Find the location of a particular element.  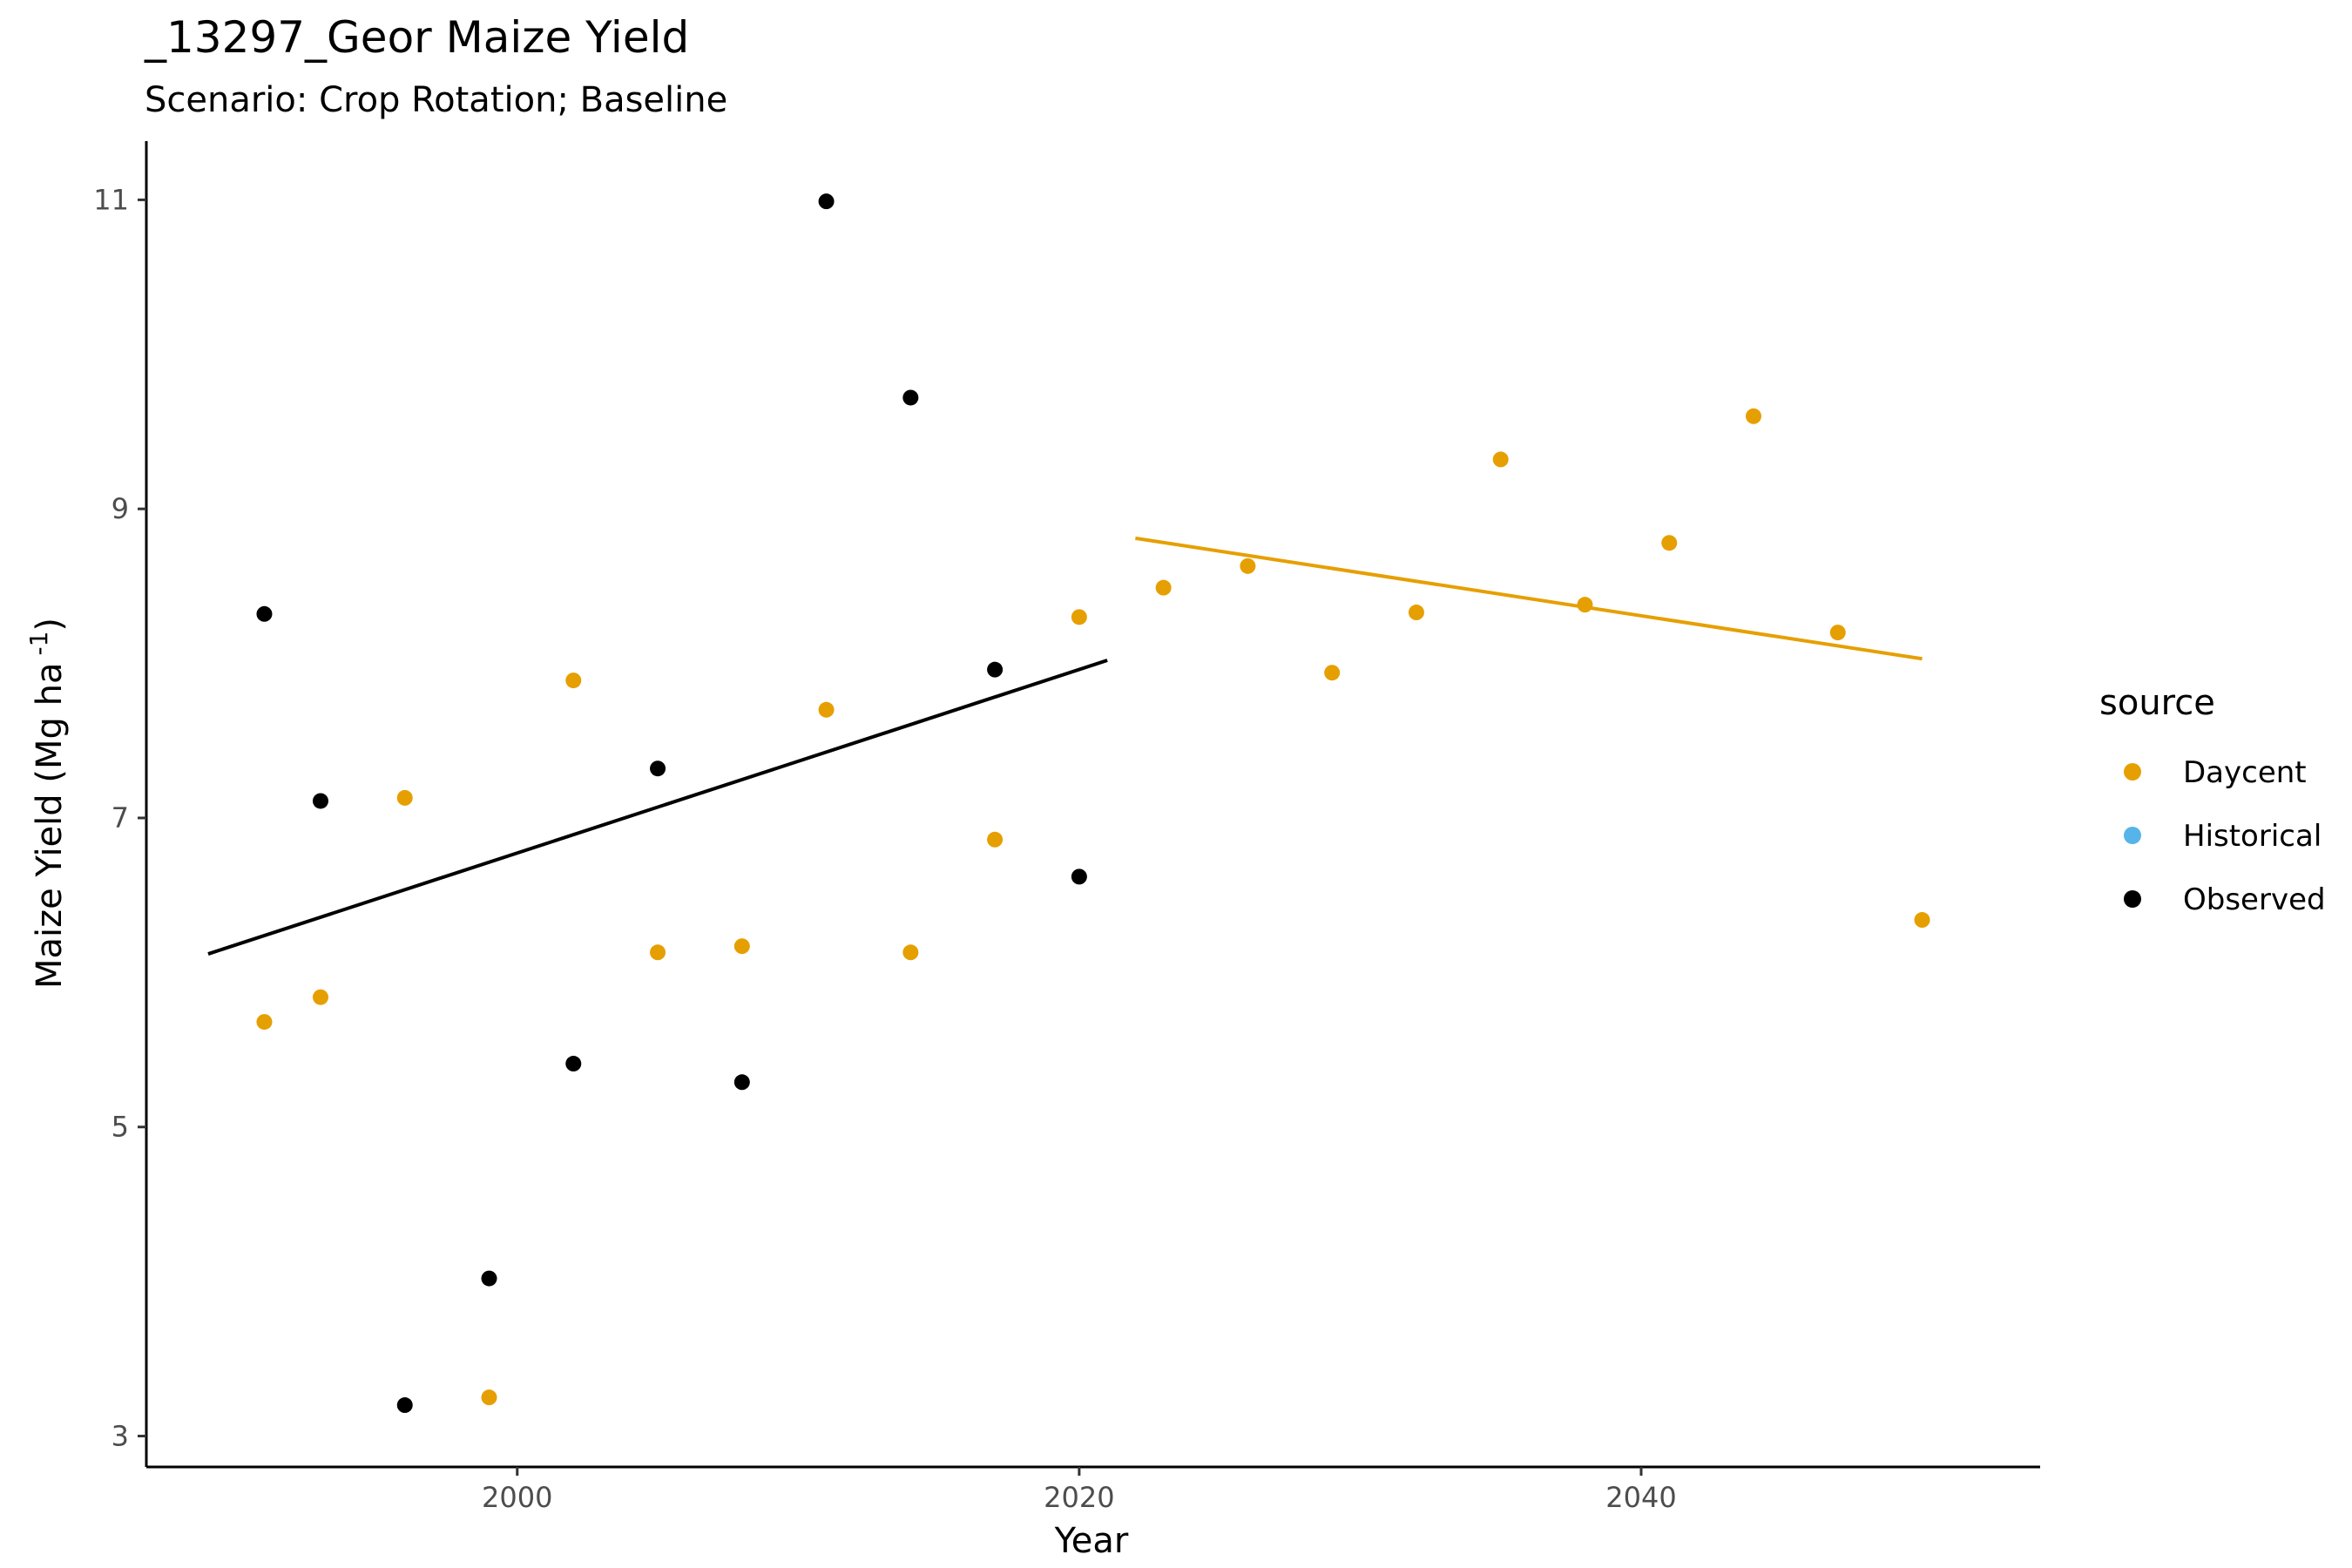

x-tick-label: 2020 is located at coordinates (1079, 1497).